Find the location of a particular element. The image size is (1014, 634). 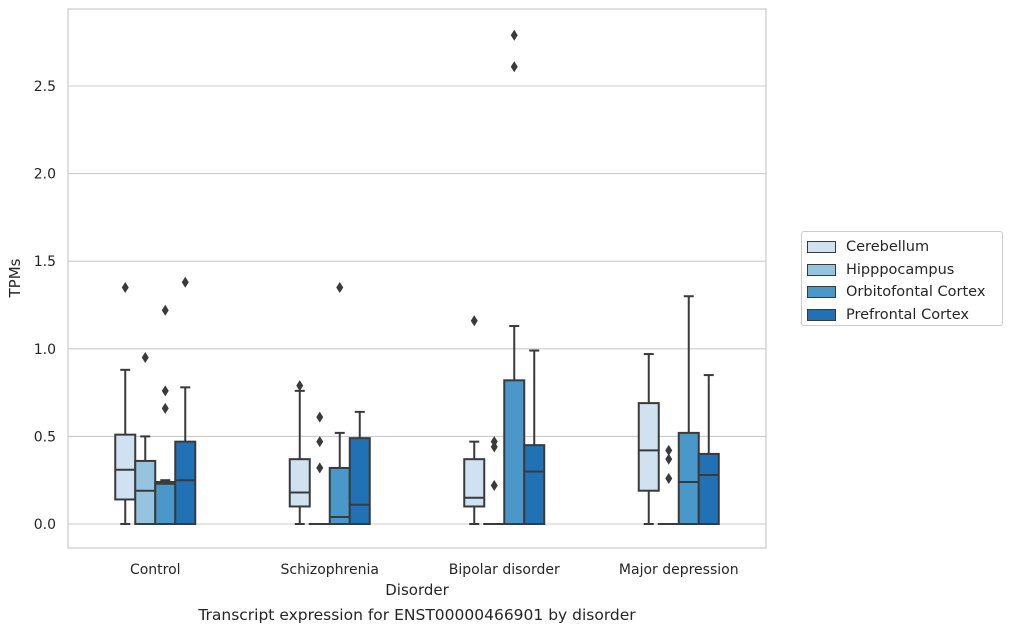

legend-item: Prefrontal Cortex is located at coordinates (904, 315).